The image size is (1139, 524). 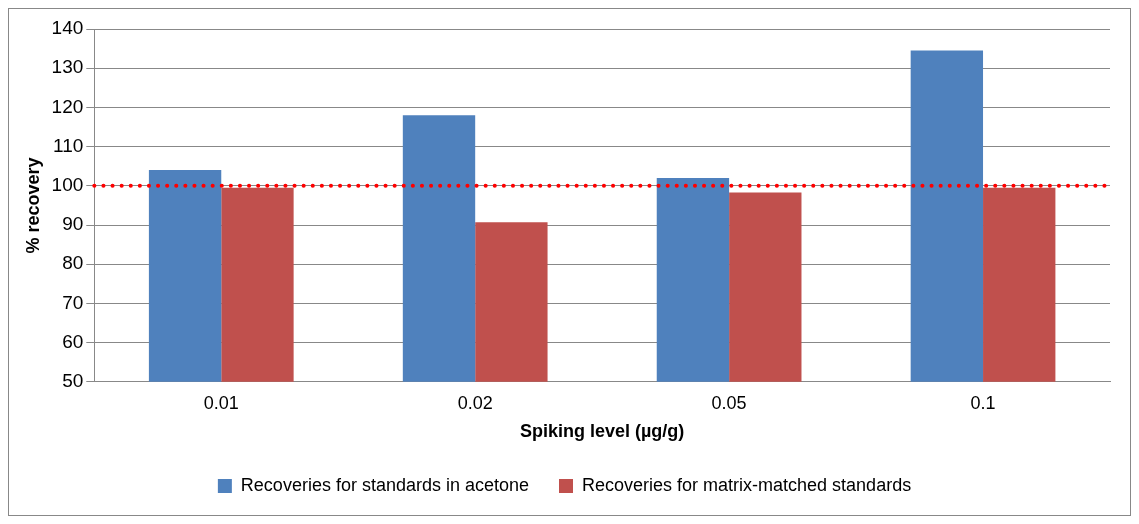 I want to click on y-tick-label: 120, so click(x=67, y=106).